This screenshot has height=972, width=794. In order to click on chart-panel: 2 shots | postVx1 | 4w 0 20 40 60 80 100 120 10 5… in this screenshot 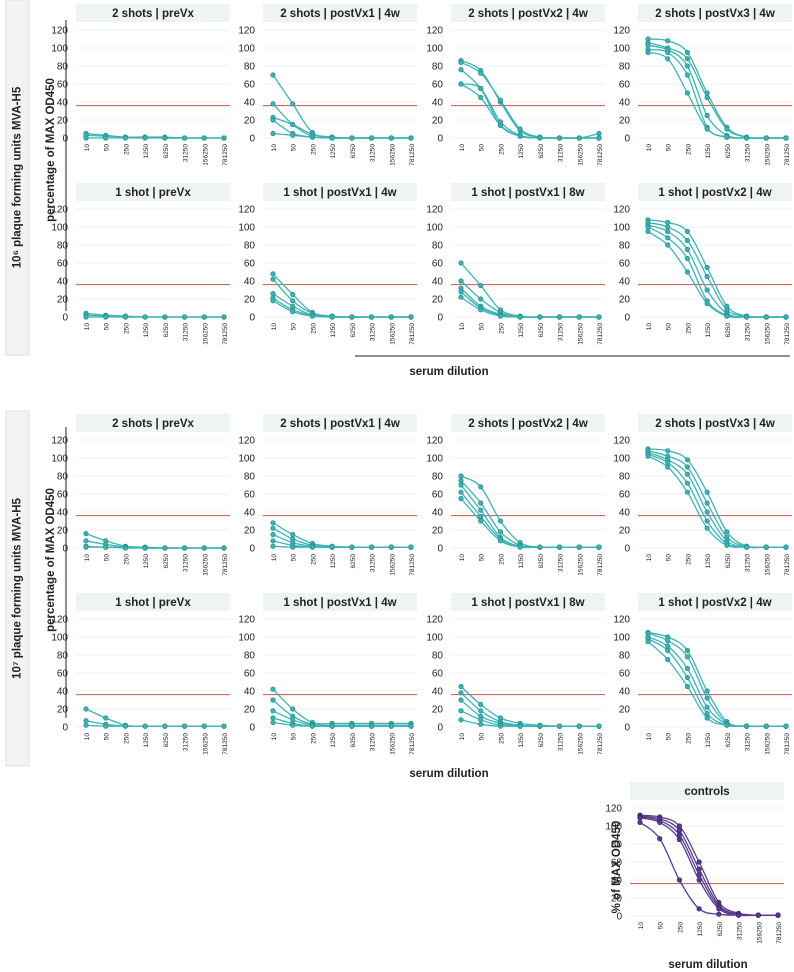, I will do `click(327, 85)`.